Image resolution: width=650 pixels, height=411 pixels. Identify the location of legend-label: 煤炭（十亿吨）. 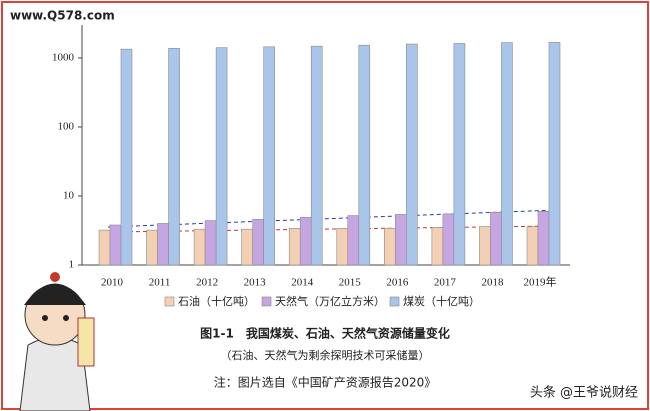
(441, 301).